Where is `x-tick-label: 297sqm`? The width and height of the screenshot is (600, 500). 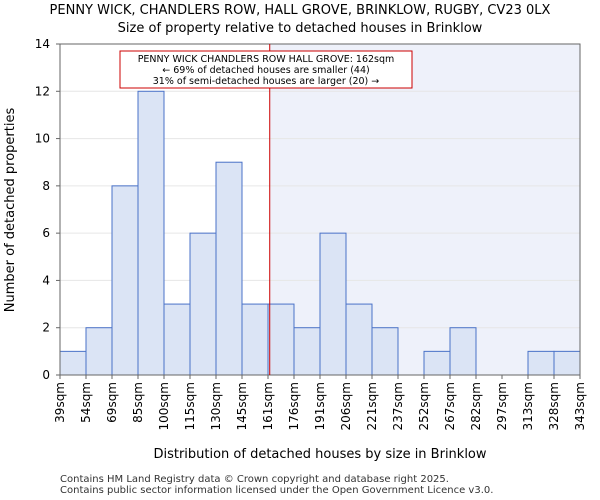 x-tick-label: 297sqm is located at coordinates (502, 406).